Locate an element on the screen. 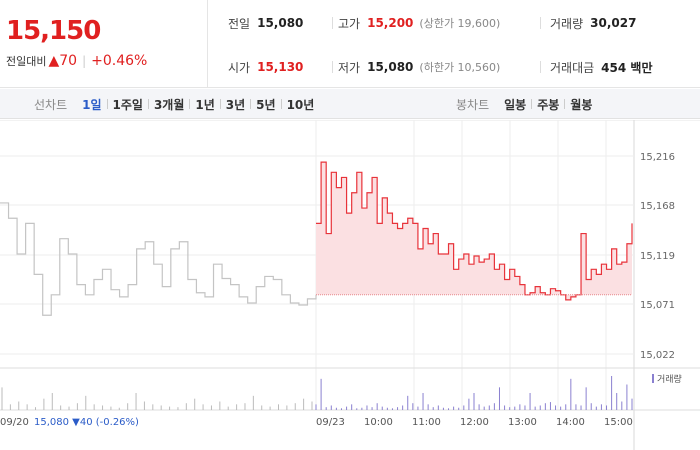  period-5y-button: 5년 is located at coordinates (266, 104).